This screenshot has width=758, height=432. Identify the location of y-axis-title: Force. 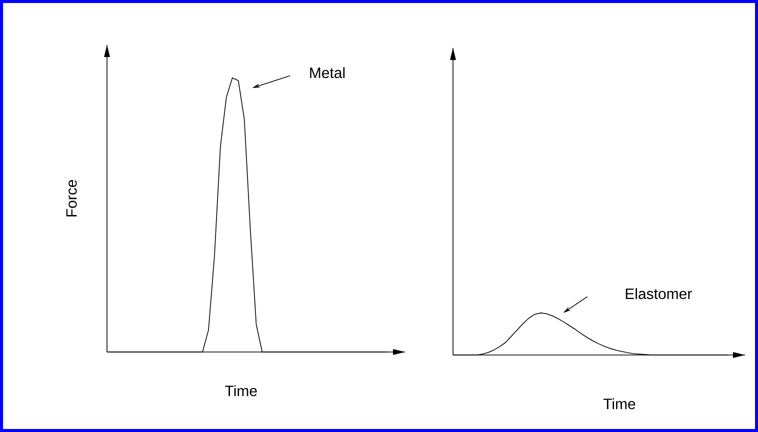
(71, 198).